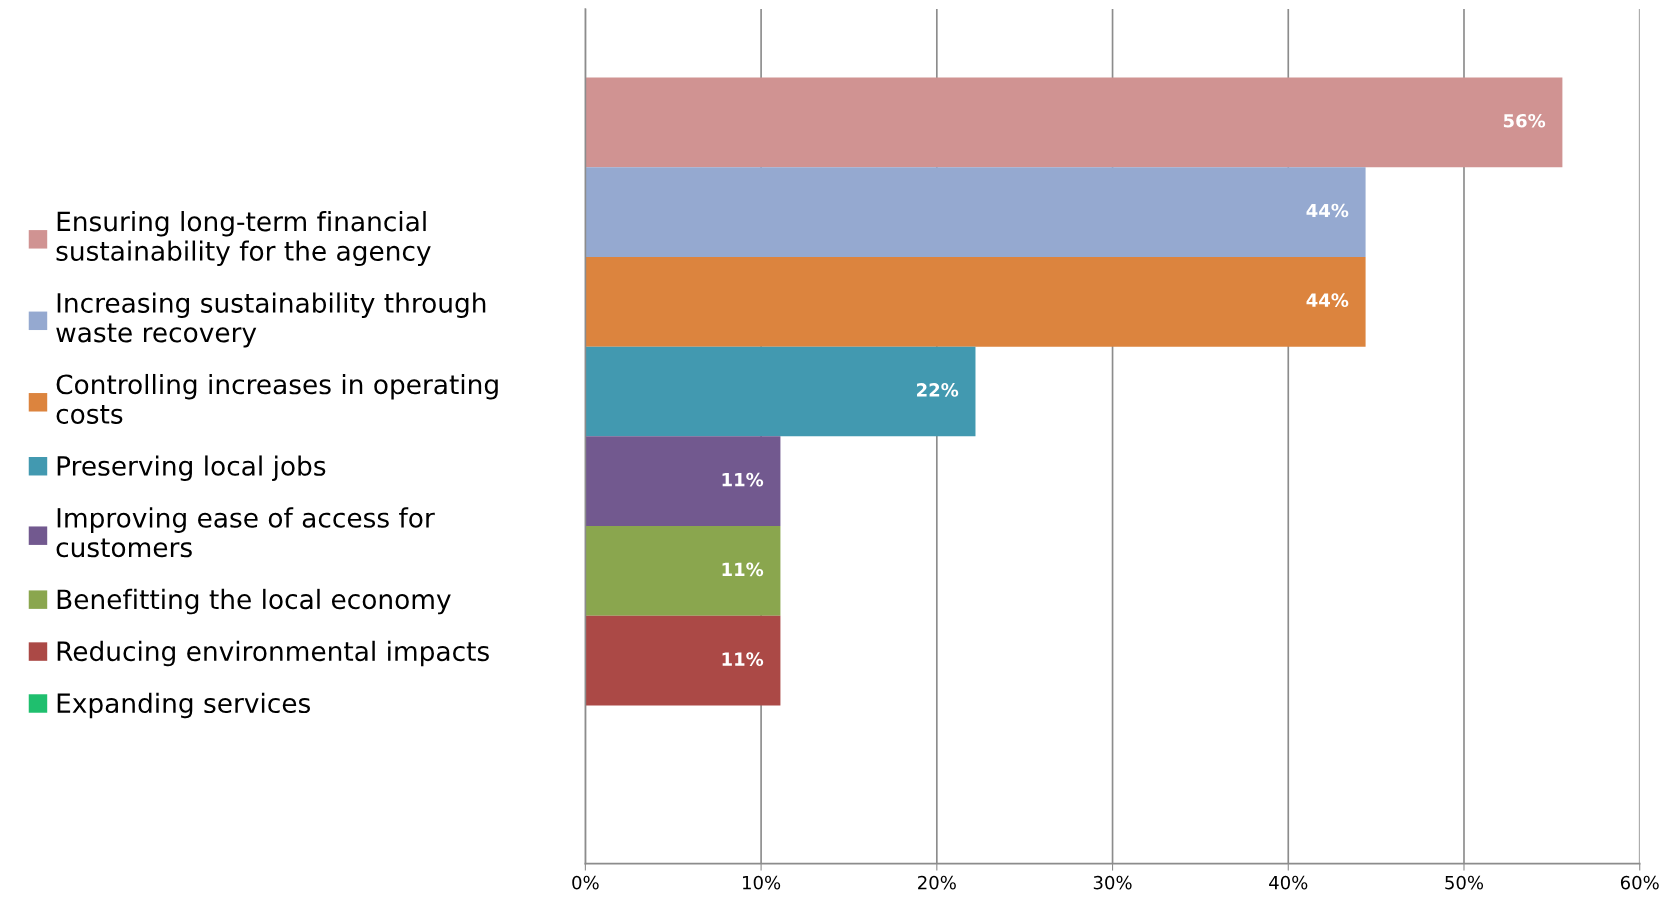 This screenshot has height=911, width=1663. Describe the element at coordinates (1639, 882) in the screenshot. I see `x-tick-label: 60%` at that location.